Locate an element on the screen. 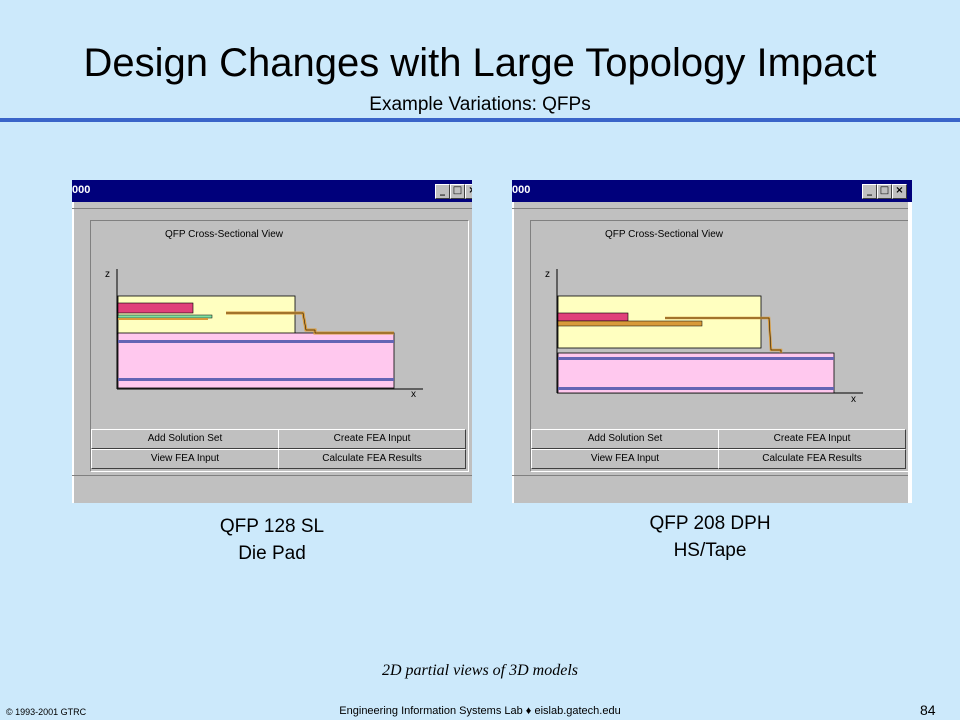  models-note: 2D partial views of 3D models is located at coordinates (480, 670).